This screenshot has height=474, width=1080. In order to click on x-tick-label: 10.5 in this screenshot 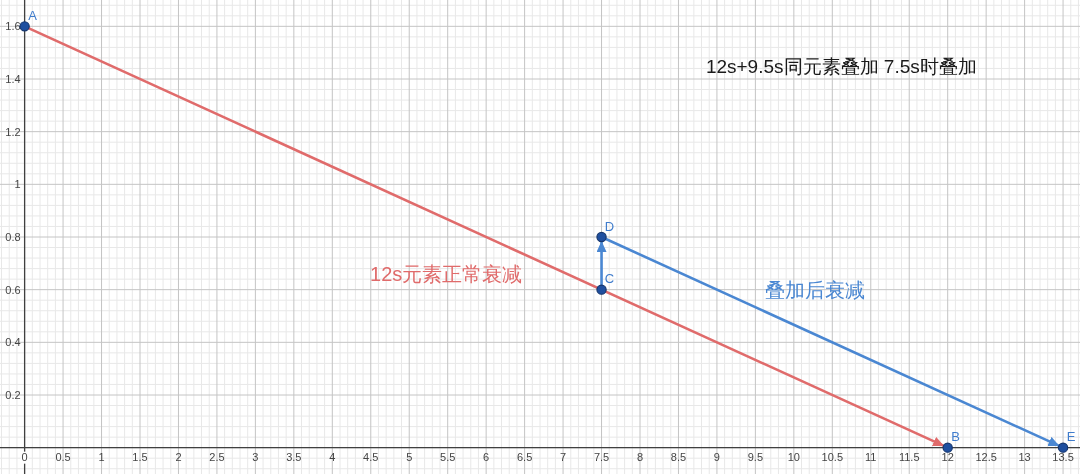, I will do `click(832, 456)`.